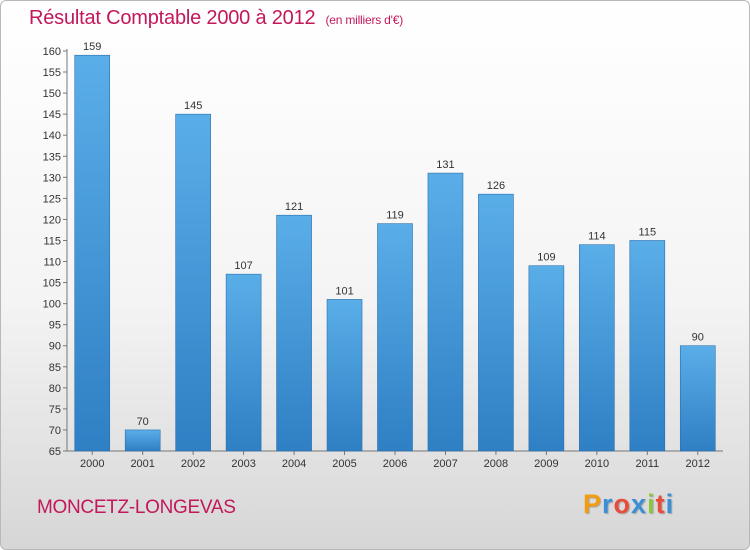  I want to click on value-label: 115, so click(648, 232).